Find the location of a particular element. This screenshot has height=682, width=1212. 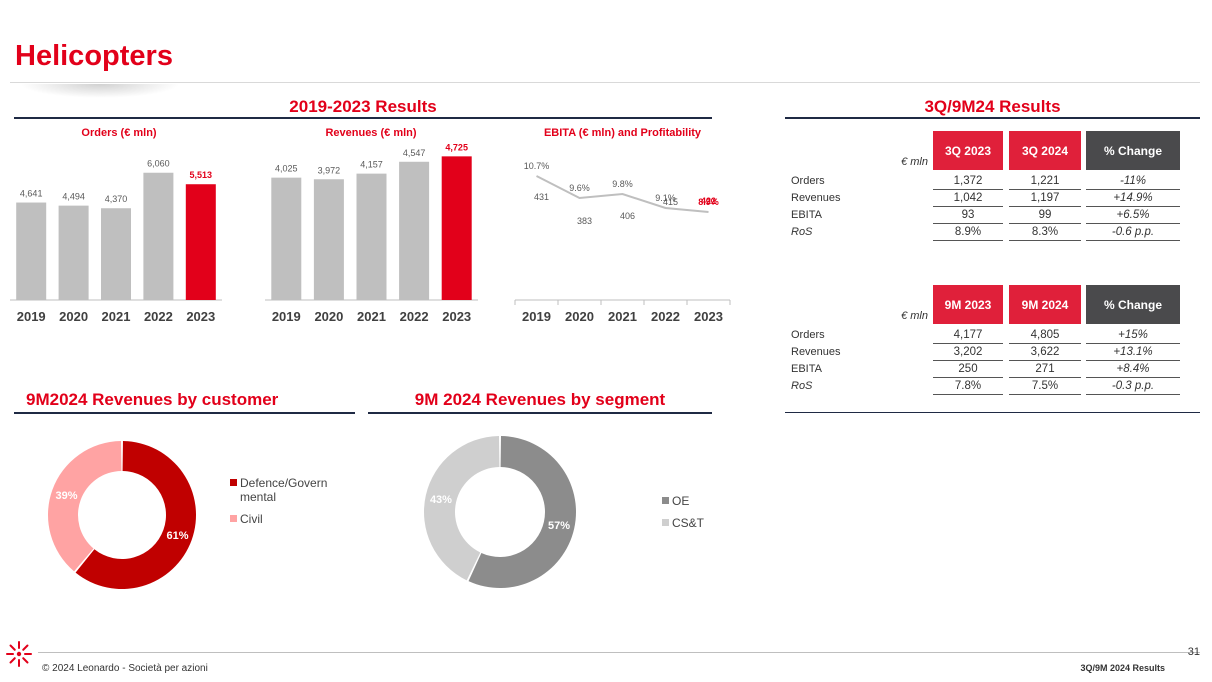

ninemonth-cell-b: 4,805 is located at coordinates (1045, 335).